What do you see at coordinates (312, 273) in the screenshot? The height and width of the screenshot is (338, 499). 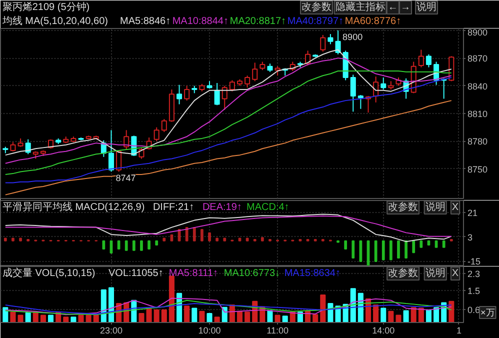 I see `text: MA15:8634↑` at bounding box center [312, 273].